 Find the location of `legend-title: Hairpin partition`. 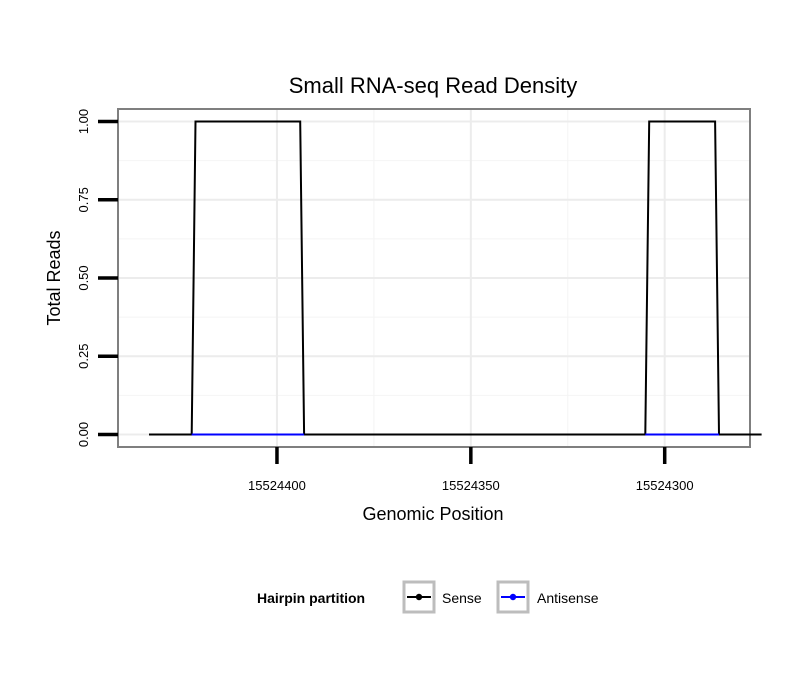

legend-title: Hairpin partition is located at coordinates (311, 598).